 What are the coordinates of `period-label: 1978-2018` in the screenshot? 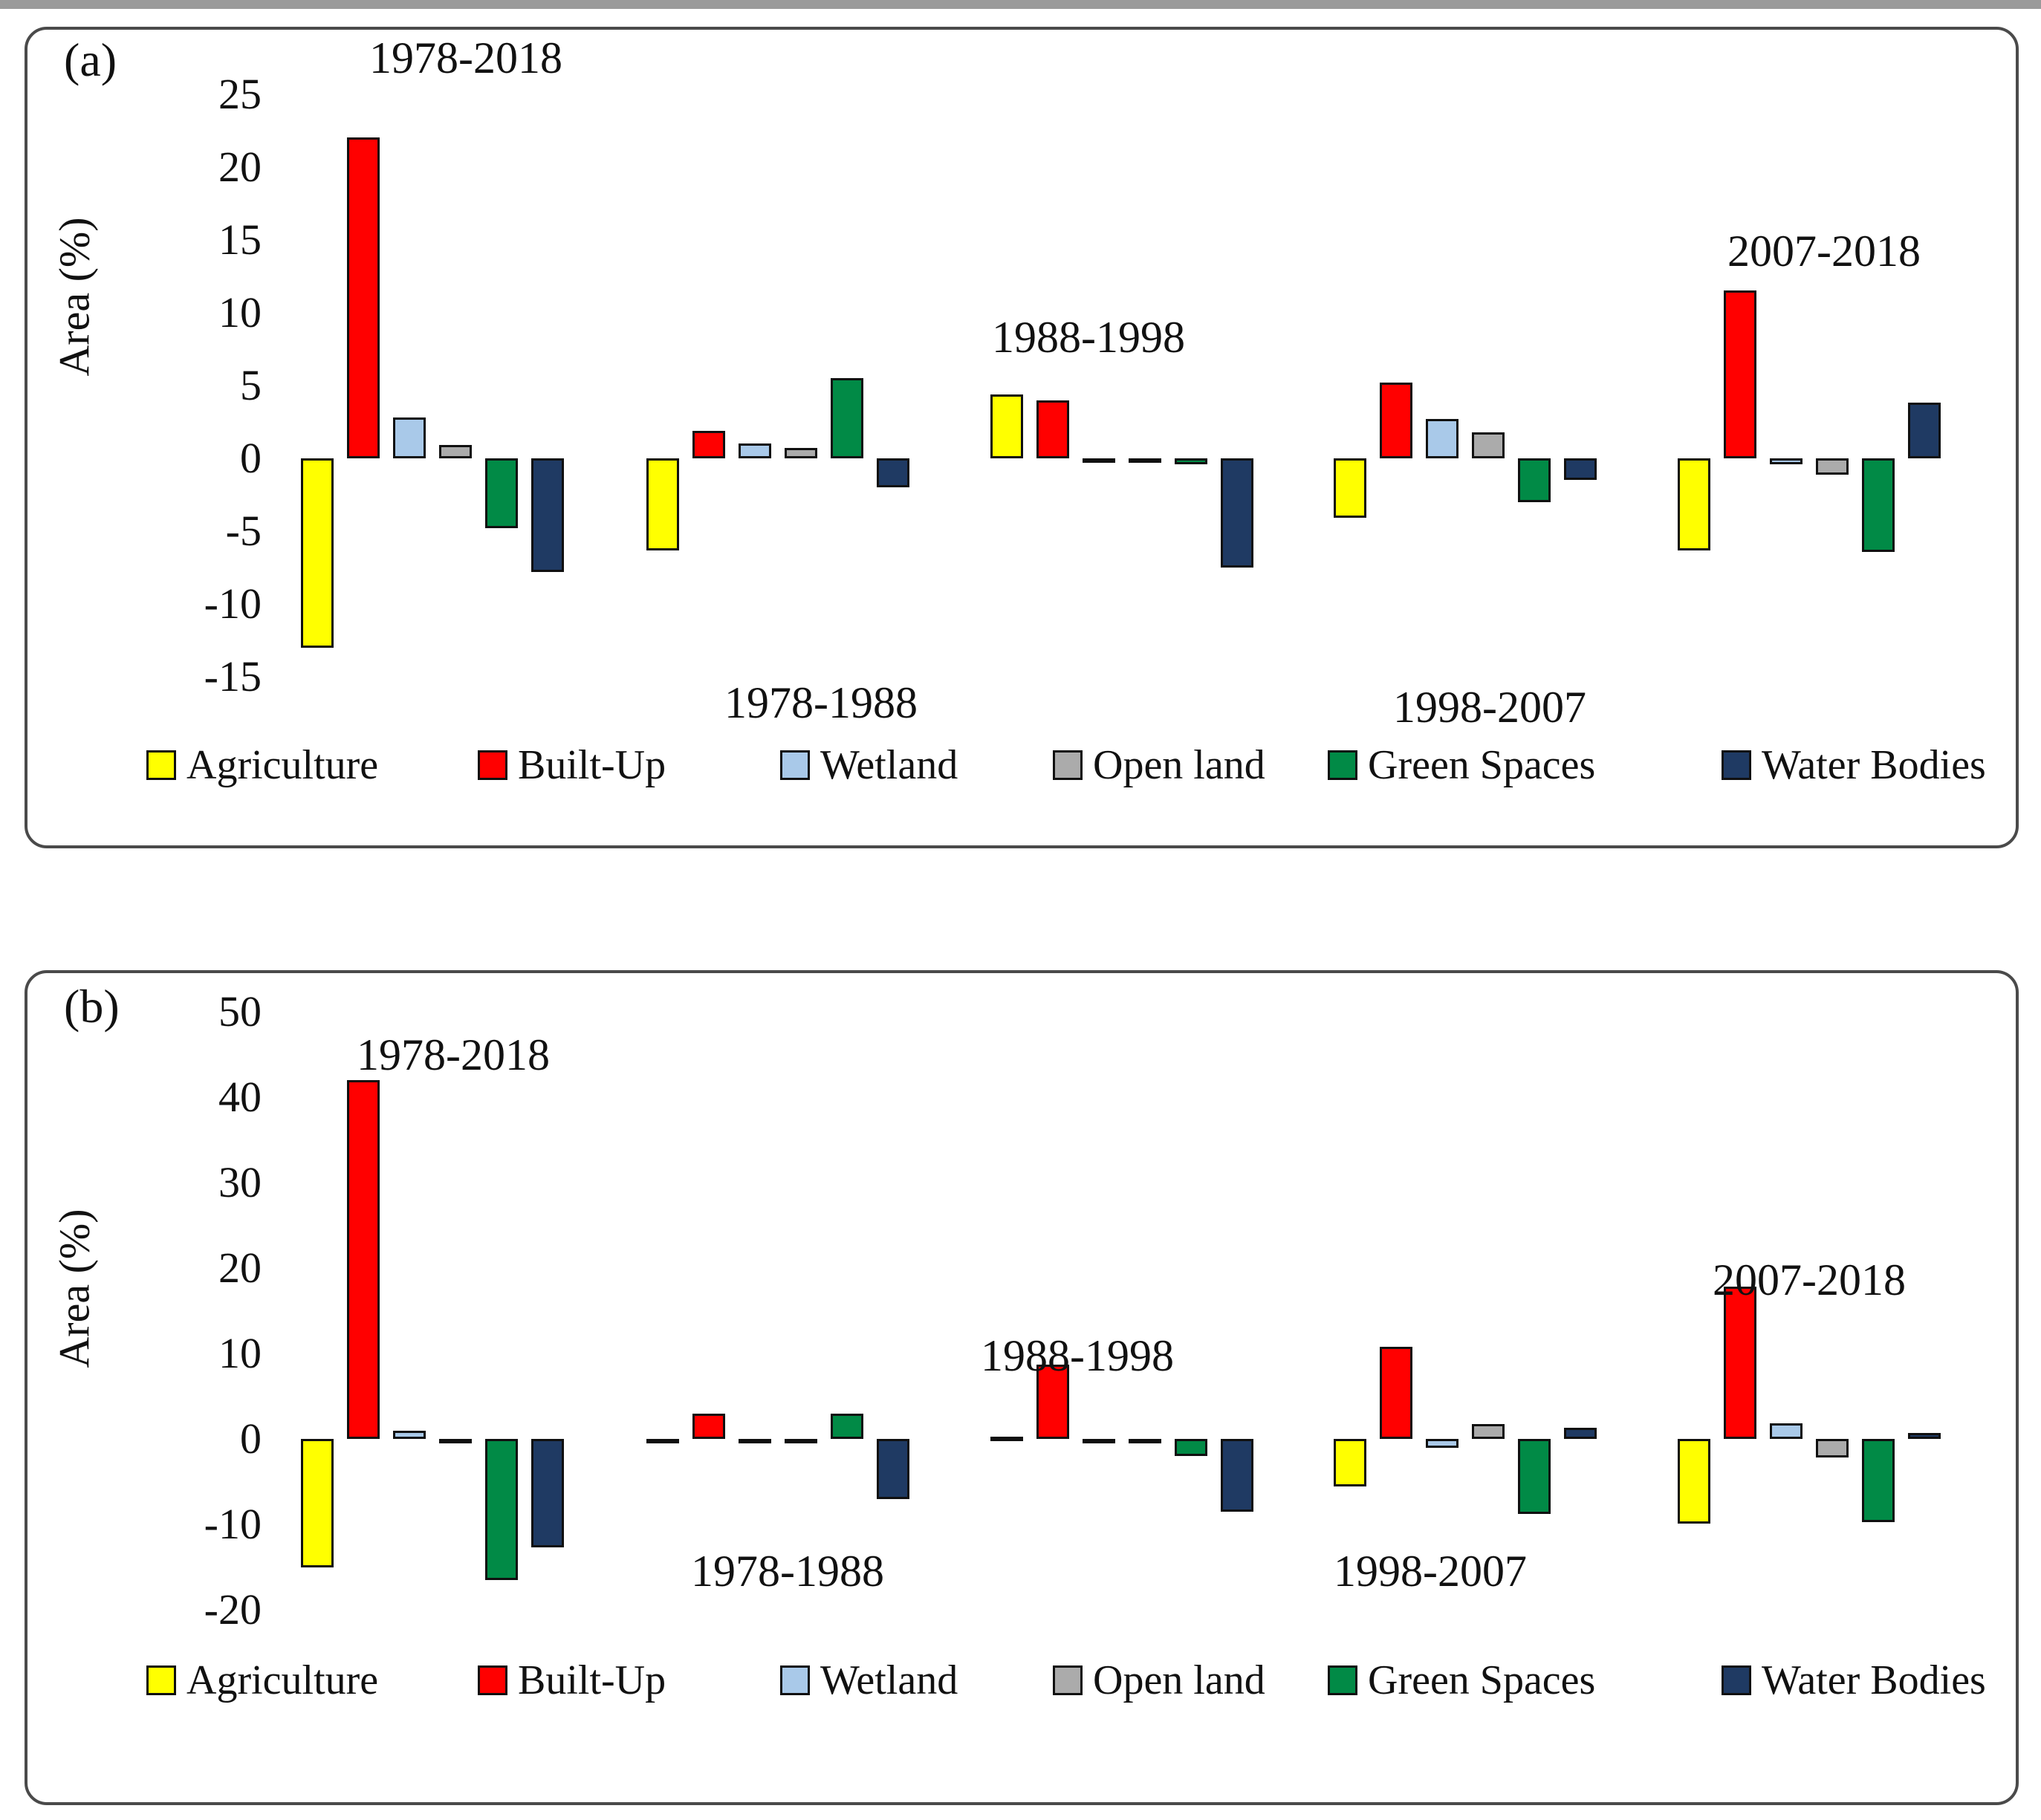 It's located at (454, 1055).